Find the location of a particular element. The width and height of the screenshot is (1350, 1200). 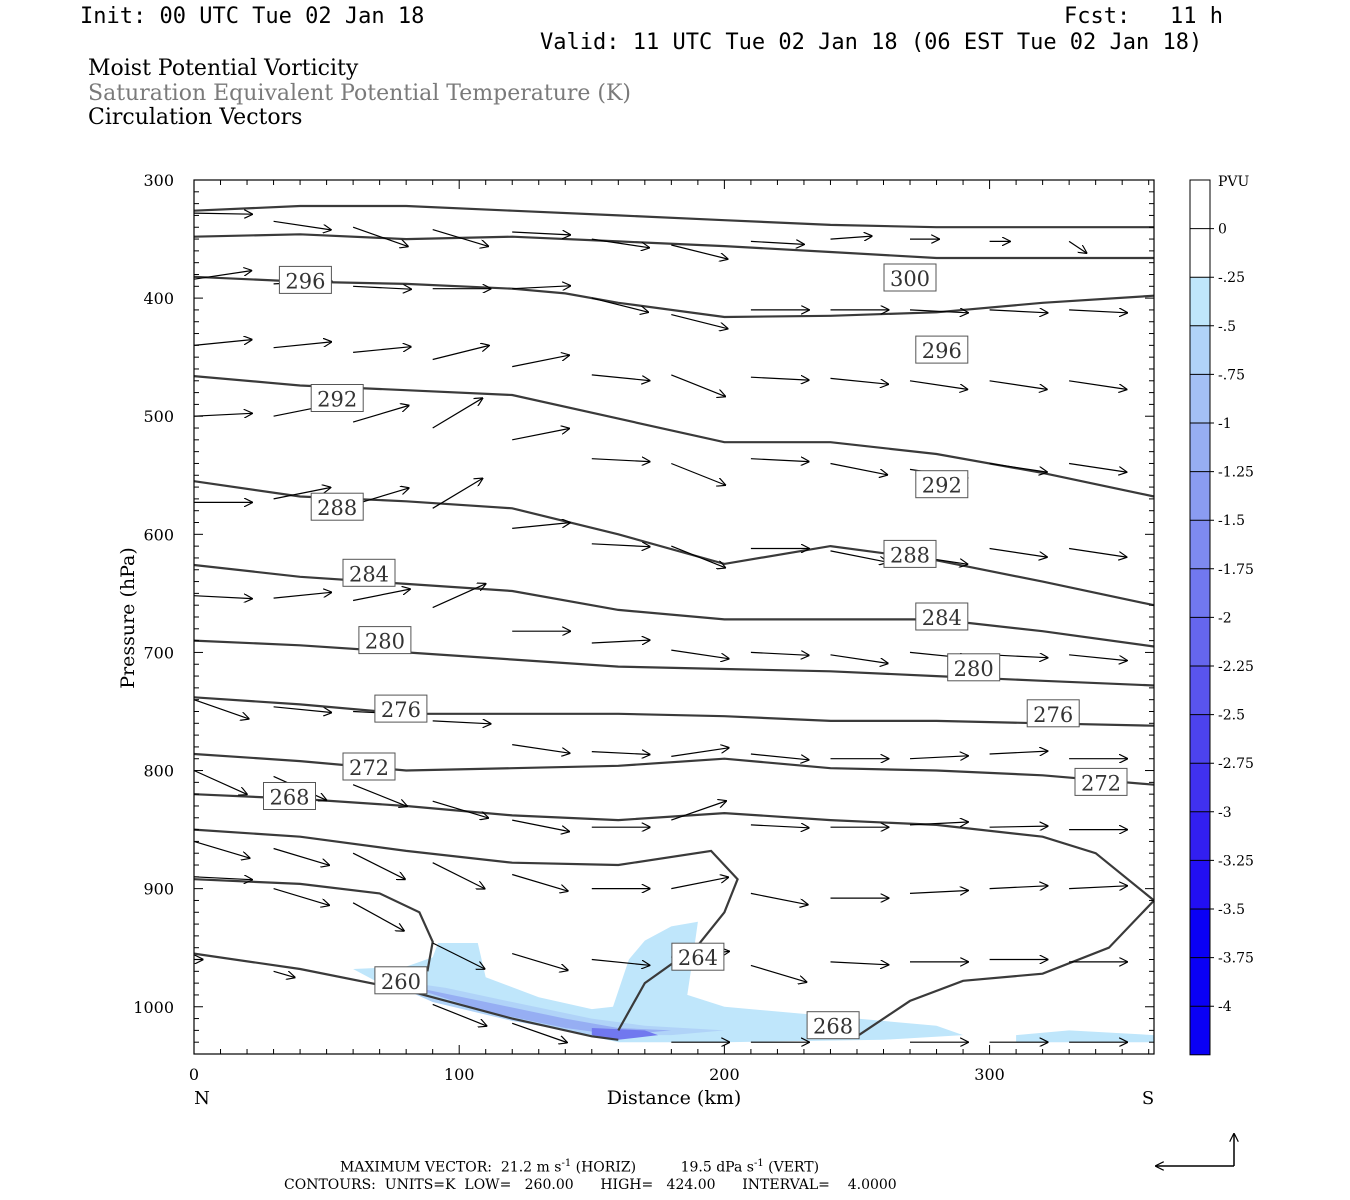

vert-max-value: 19.5 dPa s is located at coordinates (717, 1167).